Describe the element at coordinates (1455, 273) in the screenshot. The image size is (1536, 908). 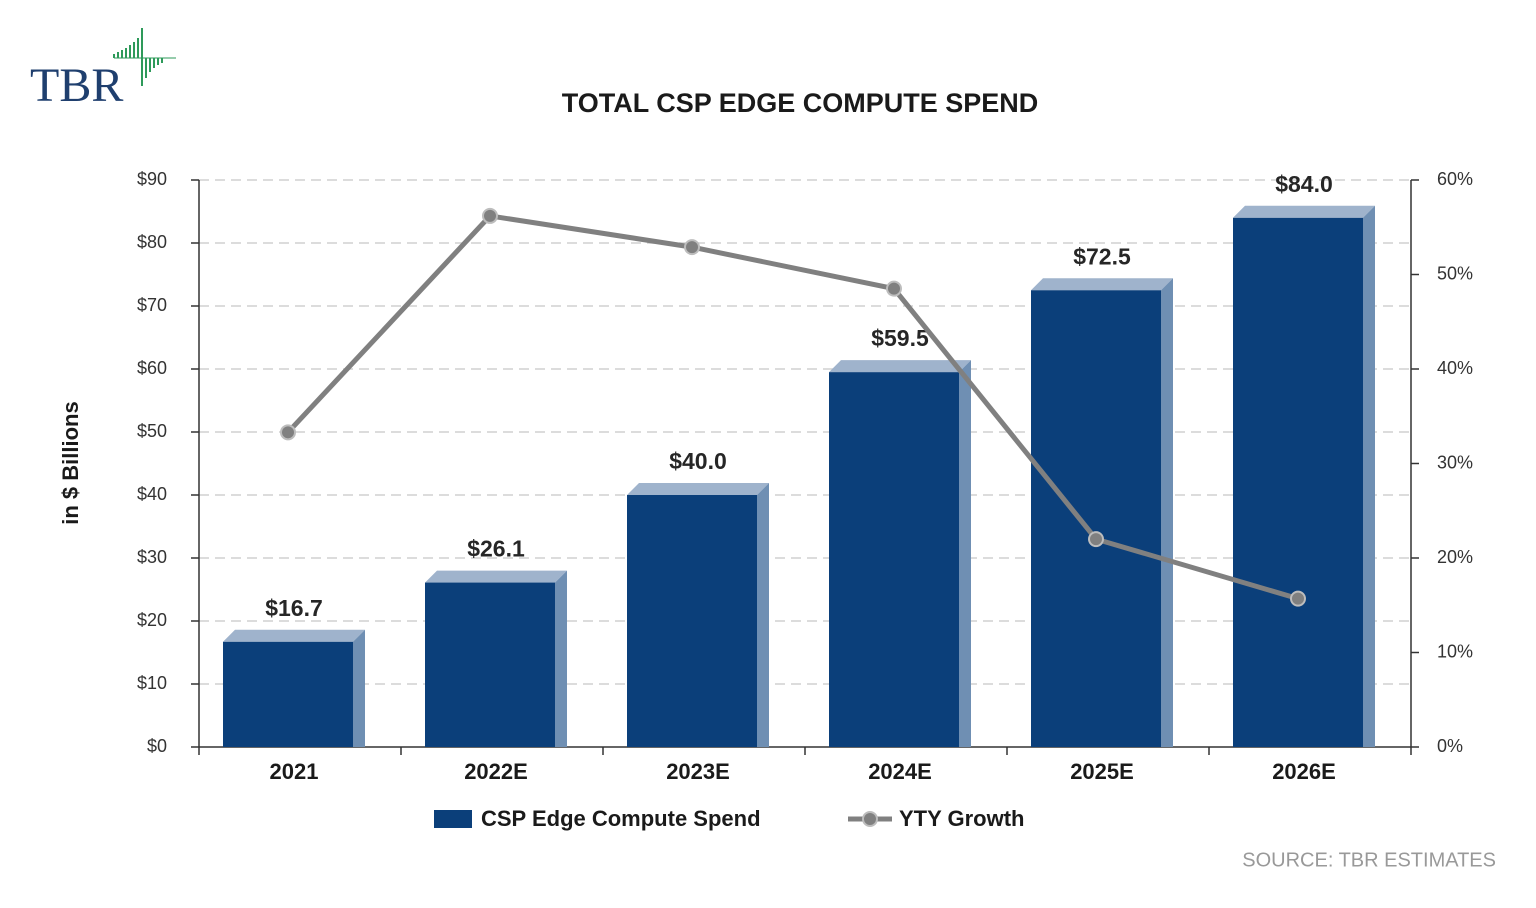
I see `y2-tick-label: 50%` at that location.